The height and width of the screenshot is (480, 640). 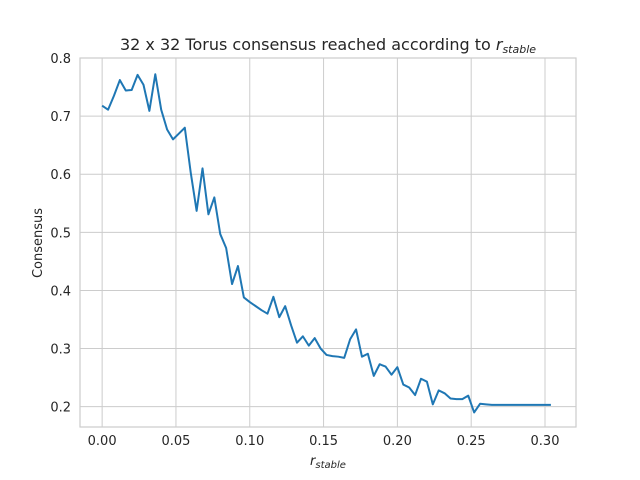 What do you see at coordinates (38, 243) in the screenshot?
I see `y-axis-label: Consensus` at bounding box center [38, 243].